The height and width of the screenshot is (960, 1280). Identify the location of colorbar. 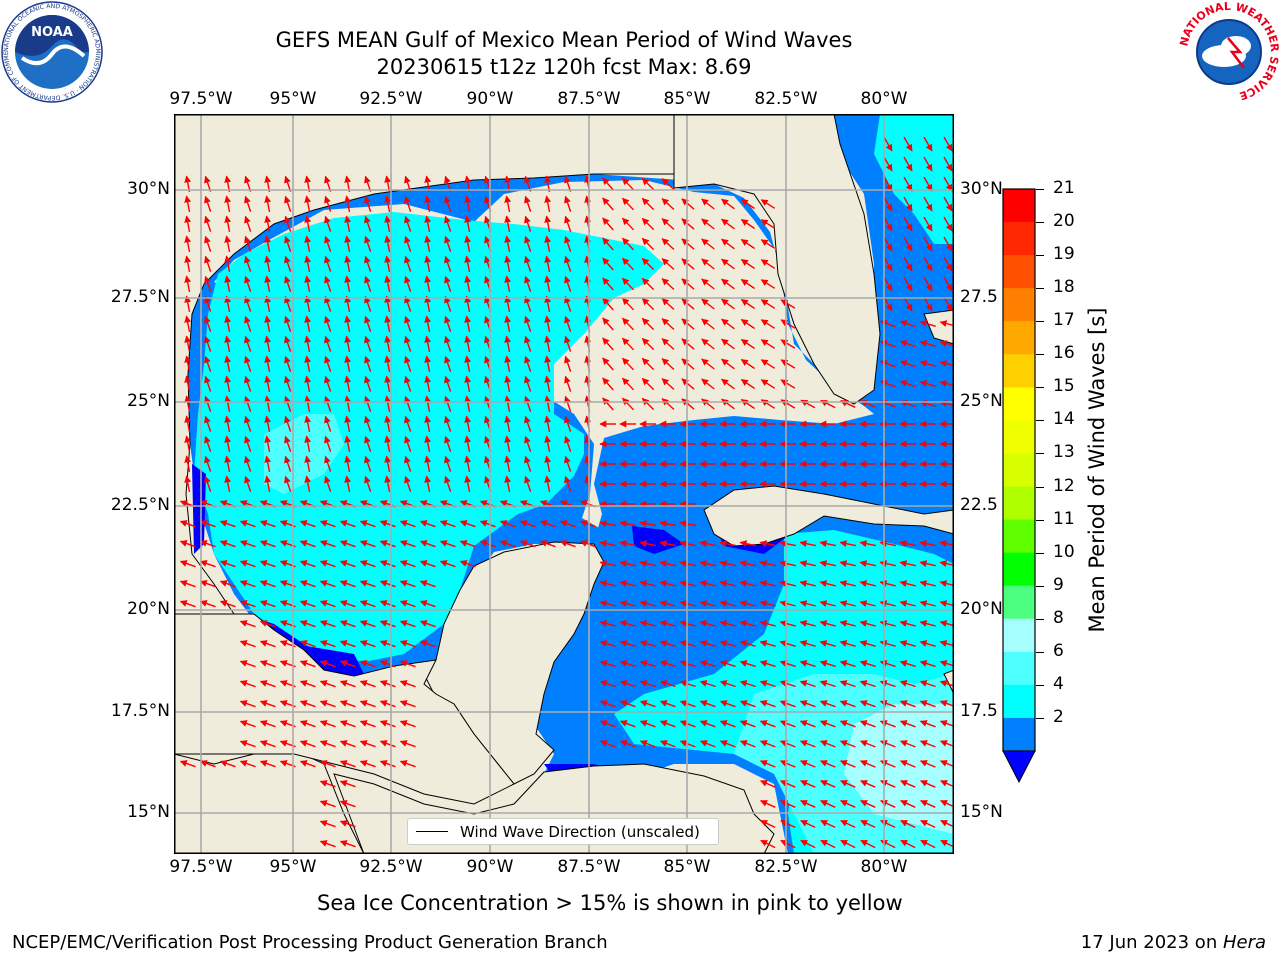
(1019, 486).